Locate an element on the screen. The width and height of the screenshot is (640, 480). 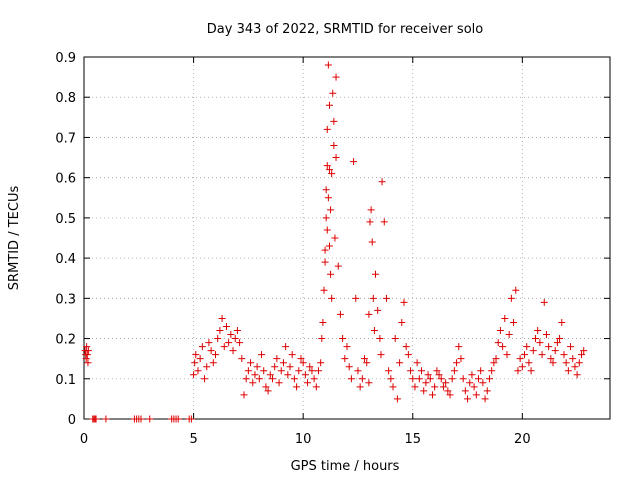
x-tick-label: 10 is located at coordinates (303, 439).